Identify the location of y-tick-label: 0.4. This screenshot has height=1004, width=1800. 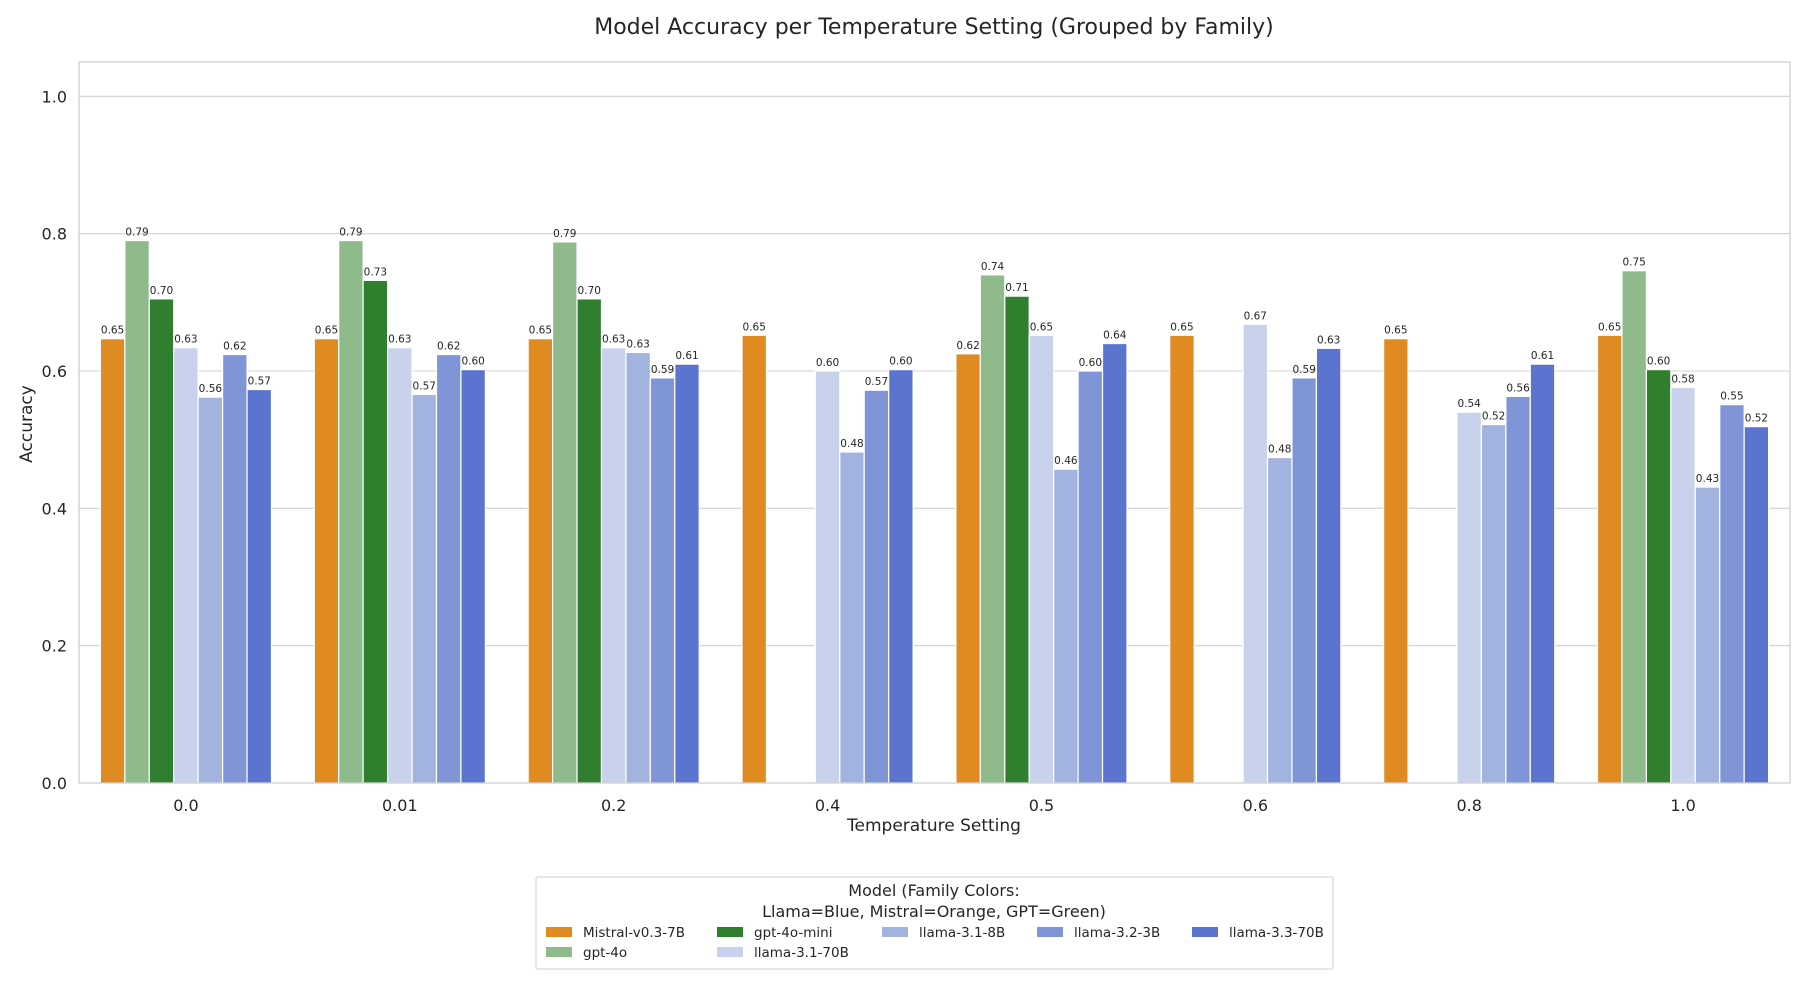
(54, 508).